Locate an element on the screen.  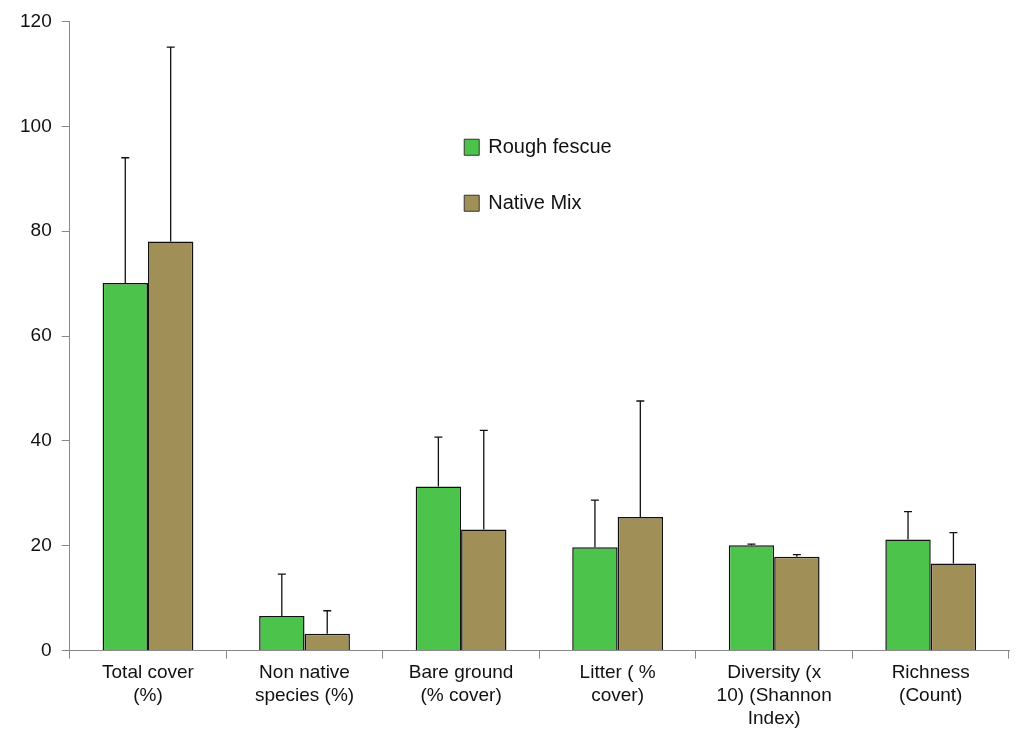
y-tick-label: 60 is located at coordinates (41, 335).